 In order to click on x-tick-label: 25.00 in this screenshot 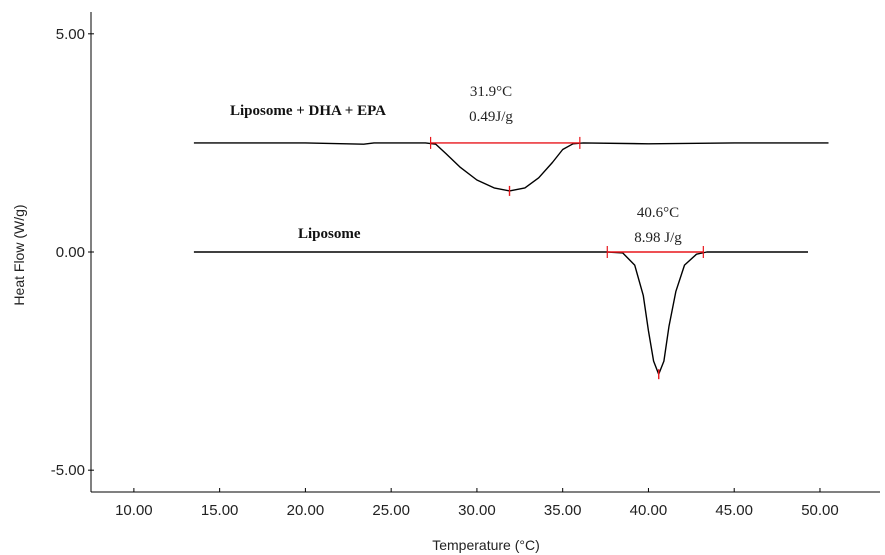, I will do `click(391, 510)`.